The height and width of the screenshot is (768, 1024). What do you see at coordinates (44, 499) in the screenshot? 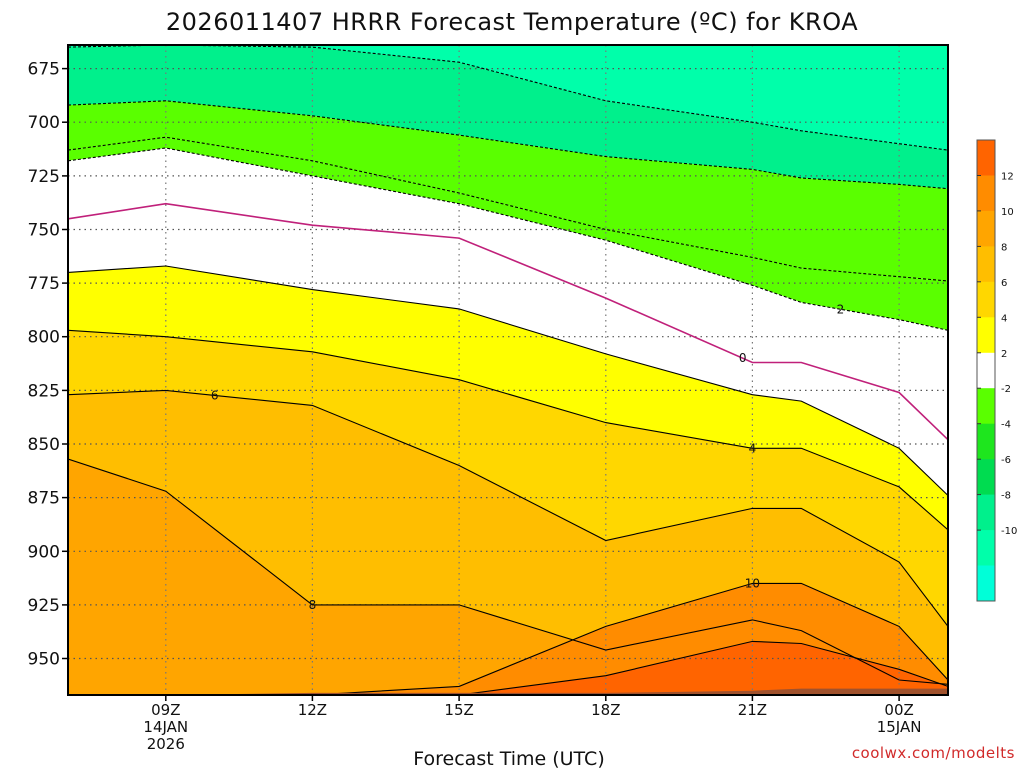
I see `y-tick-label-875: 875` at bounding box center [44, 499].